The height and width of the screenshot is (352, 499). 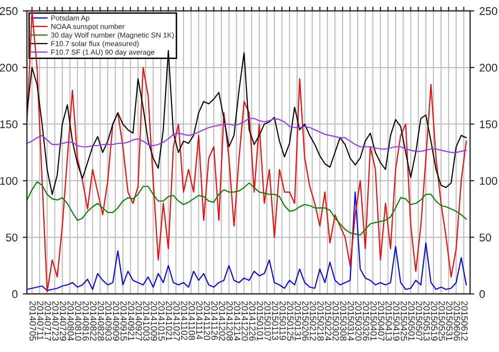 What do you see at coordinates (404, 321) in the screenshot?
I see `x-tick-label: 20150425` at bounding box center [404, 321].